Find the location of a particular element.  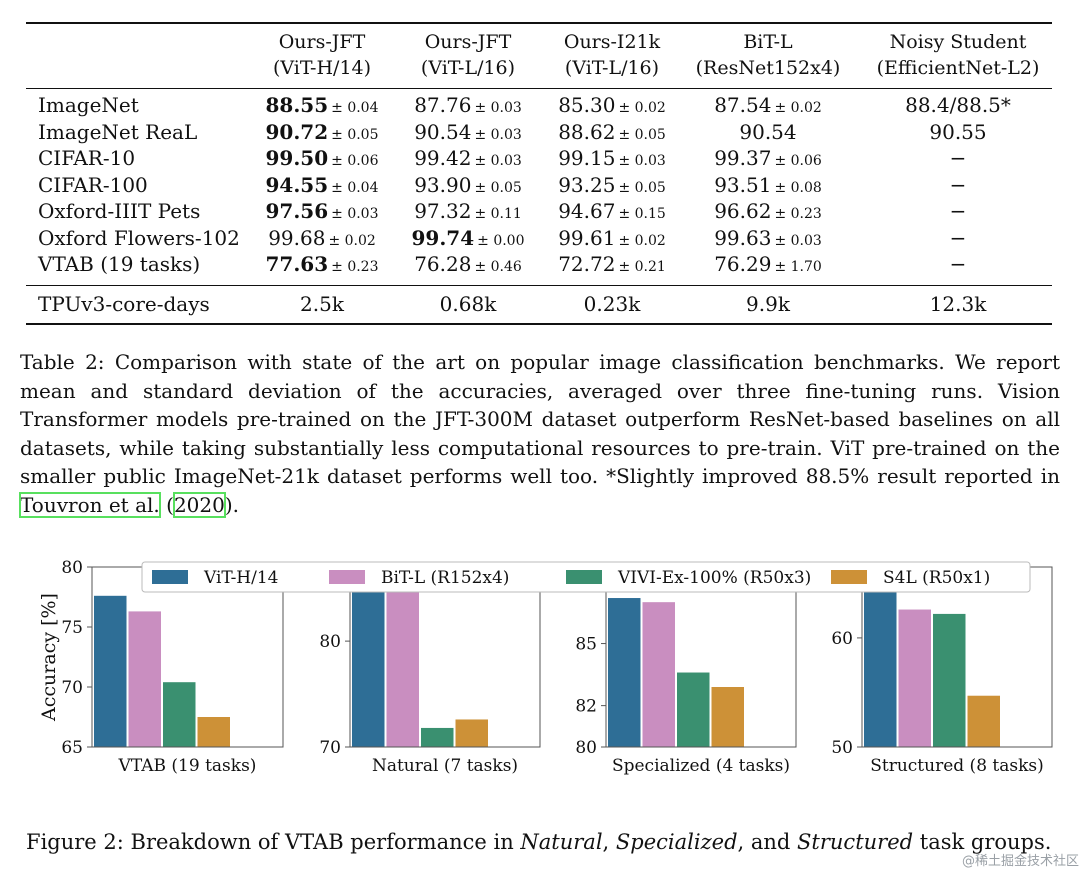

bar-vivi-ex-100-r50x3- is located at coordinates (437, 737).